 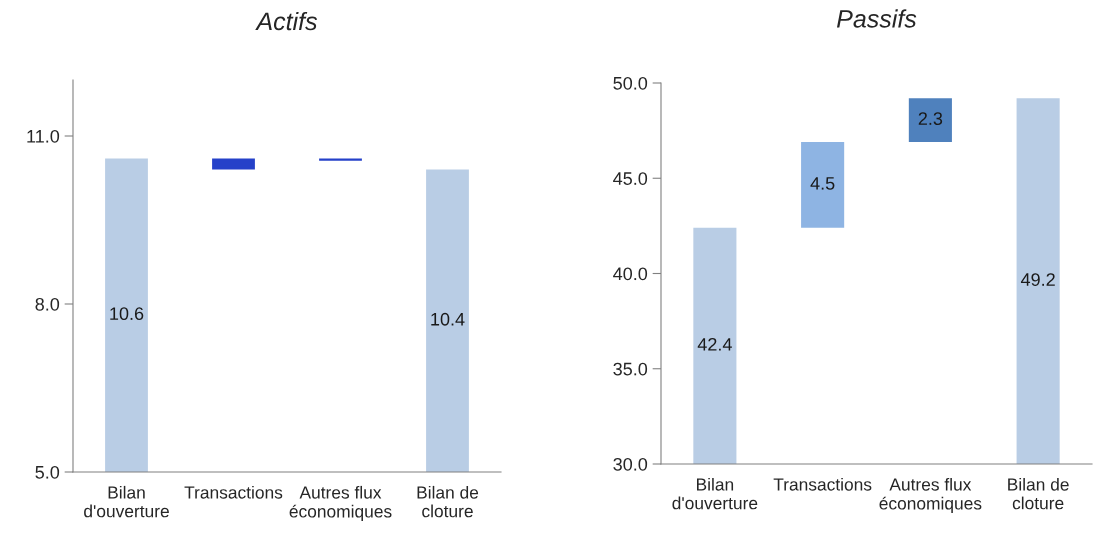 What do you see at coordinates (822, 183) in the screenshot?
I see `data-label: 4.5` at bounding box center [822, 183].